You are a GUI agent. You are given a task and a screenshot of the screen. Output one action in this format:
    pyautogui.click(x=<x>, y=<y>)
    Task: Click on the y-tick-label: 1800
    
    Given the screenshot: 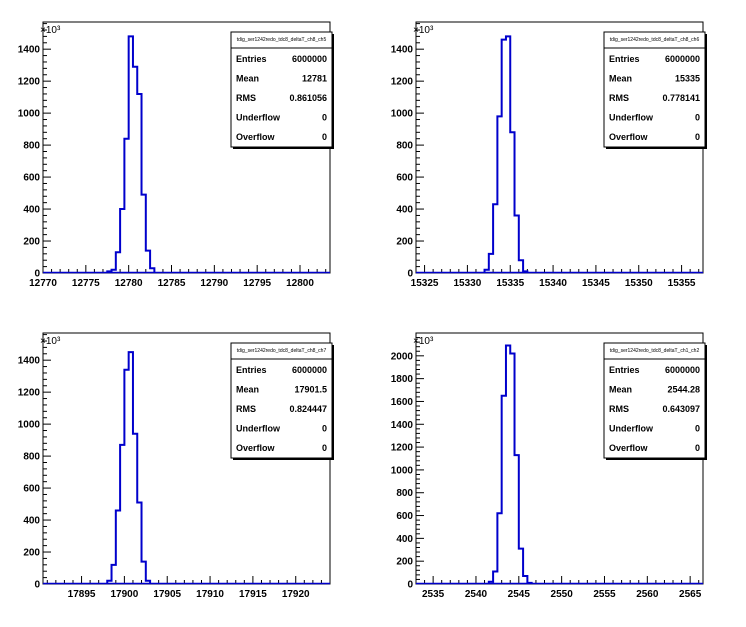 What is the action you would take?
    pyautogui.click(x=402, y=379)
    